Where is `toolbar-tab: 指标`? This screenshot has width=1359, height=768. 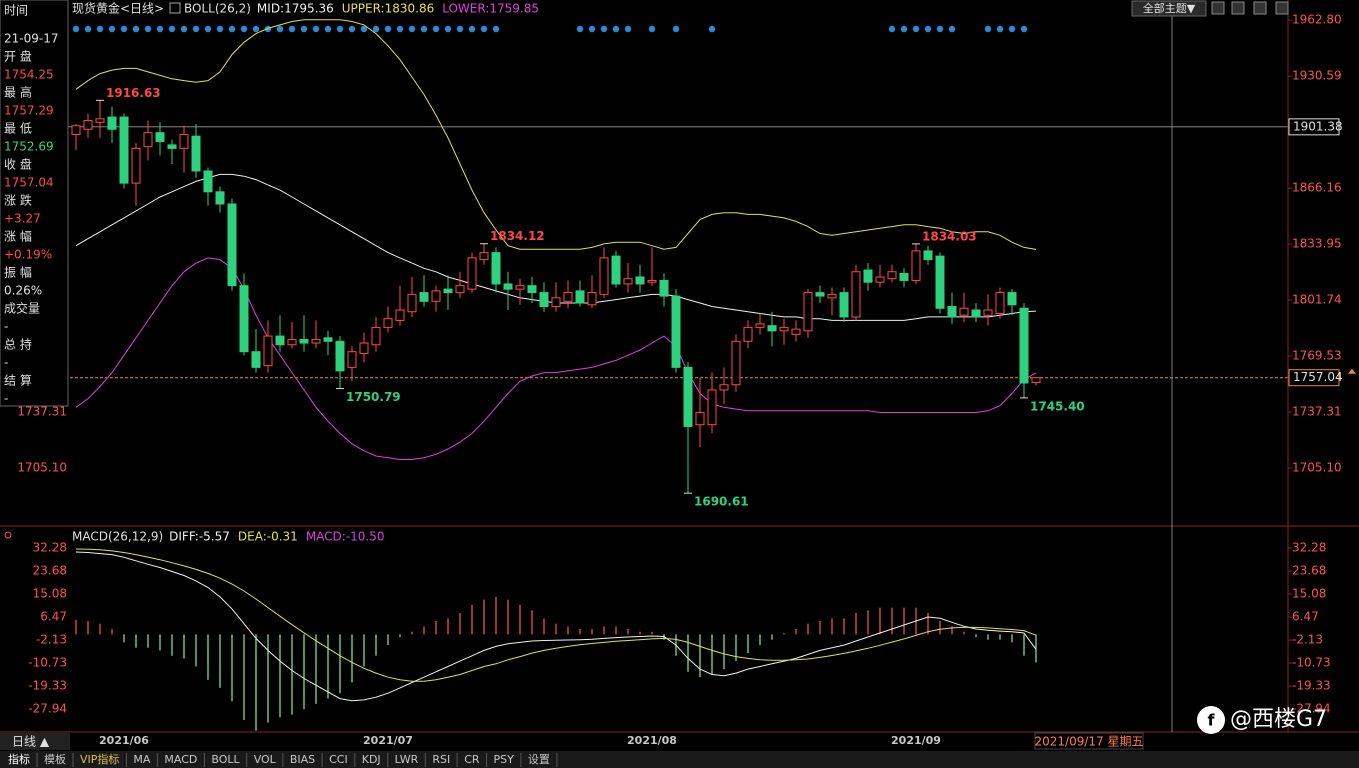 toolbar-tab: 指标 is located at coordinates (19, 759).